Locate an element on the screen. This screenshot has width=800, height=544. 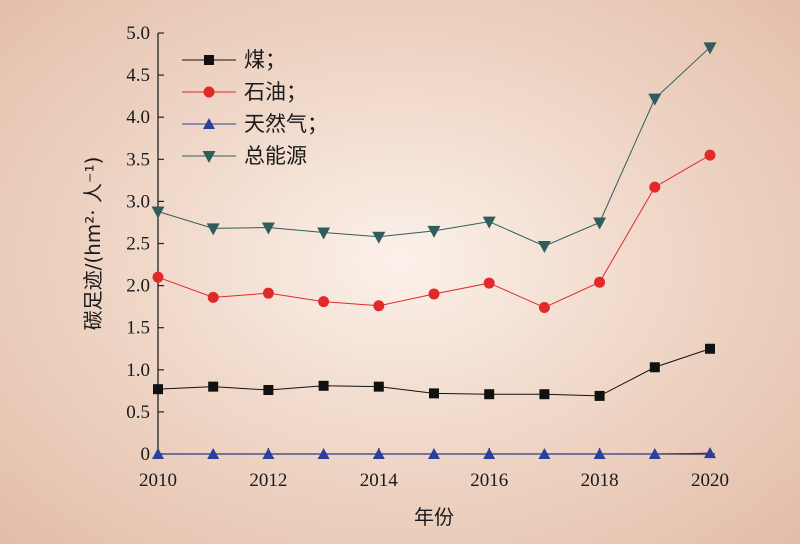
legend-item: 煤； is located at coordinates (234, 60).